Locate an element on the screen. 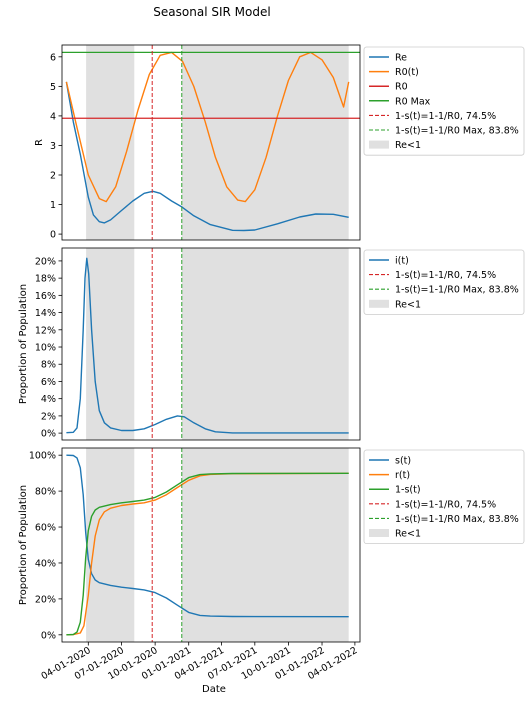  series-r-t--line is located at coordinates (207, 554).